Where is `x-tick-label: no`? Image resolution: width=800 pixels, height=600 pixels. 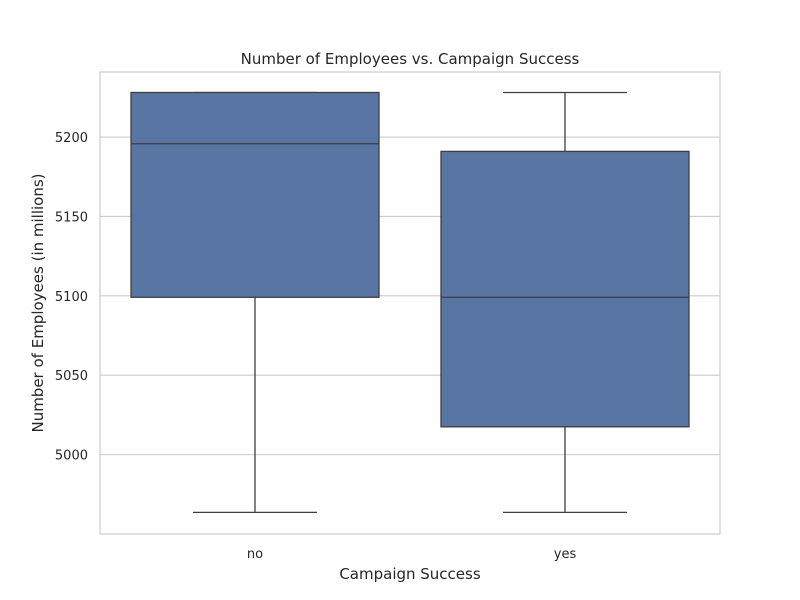 x-tick-label: no is located at coordinates (255, 554).